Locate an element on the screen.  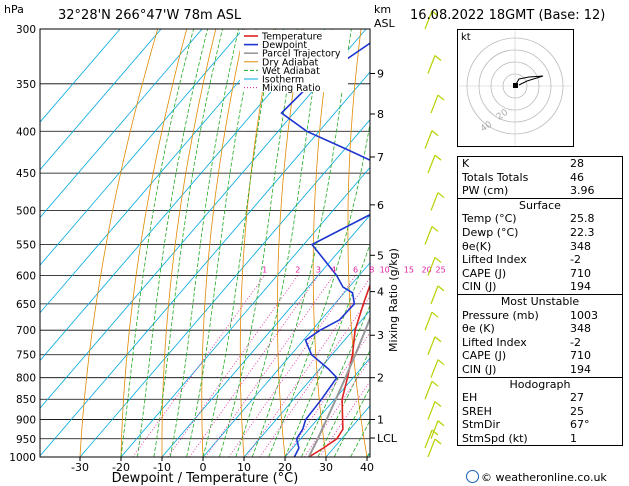
legend-item-3: Dry Adiabat is located at coordinates (290, 62).